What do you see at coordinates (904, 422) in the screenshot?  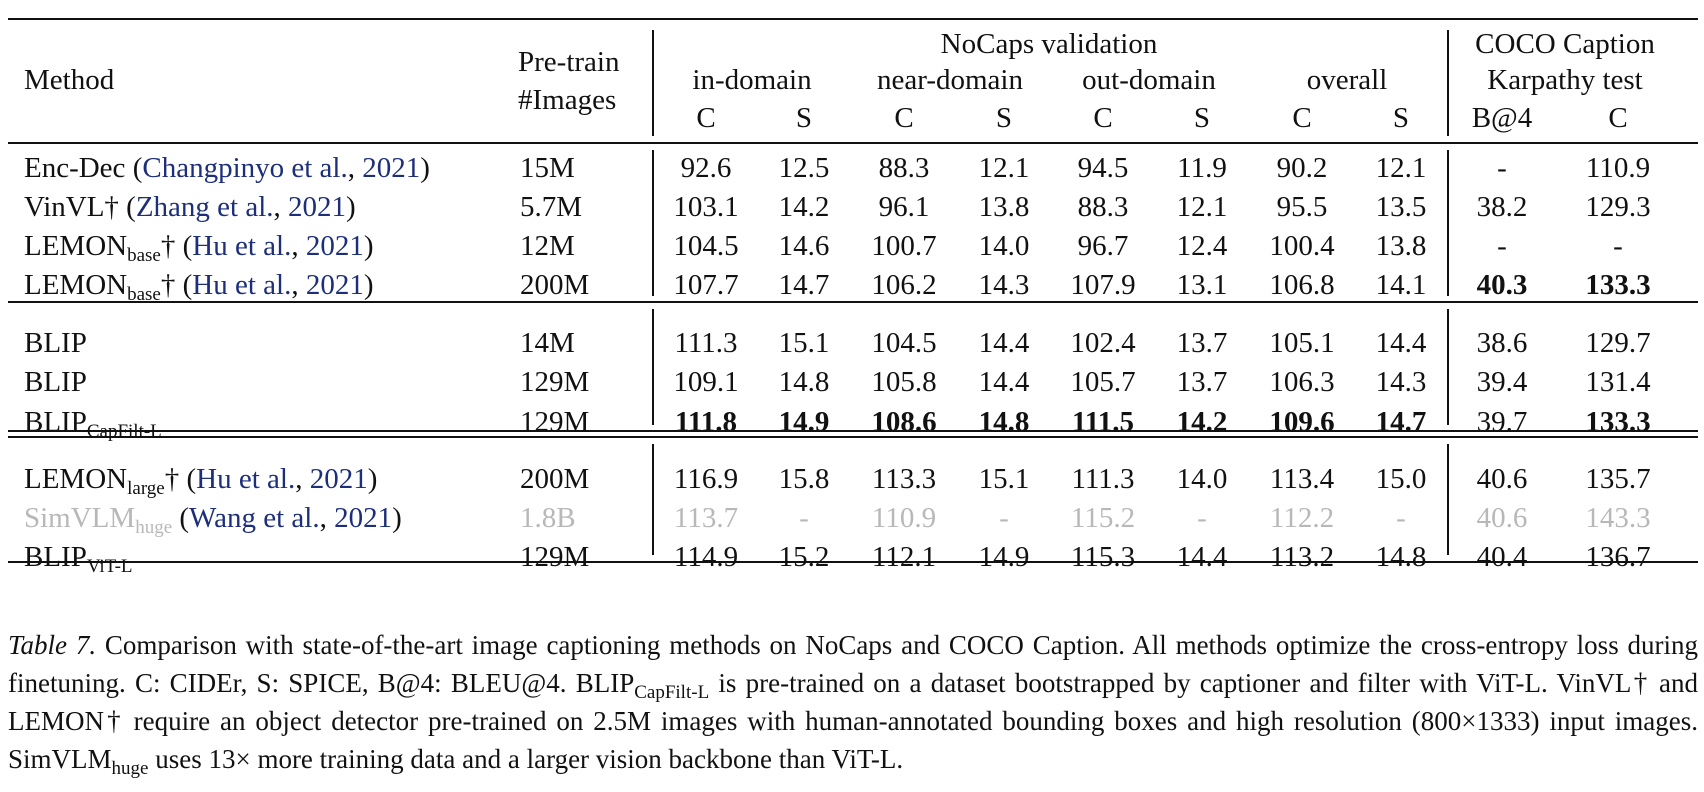 I see `score-cell: 108.6` at bounding box center [904, 422].